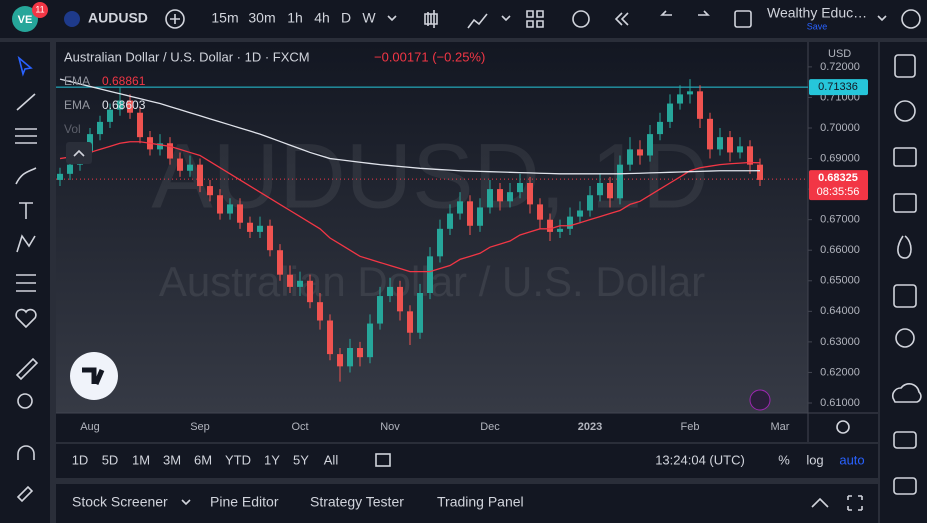  What do you see at coordinates (666, 13) in the screenshot?
I see `undo-button` at bounding box center [666, 13].